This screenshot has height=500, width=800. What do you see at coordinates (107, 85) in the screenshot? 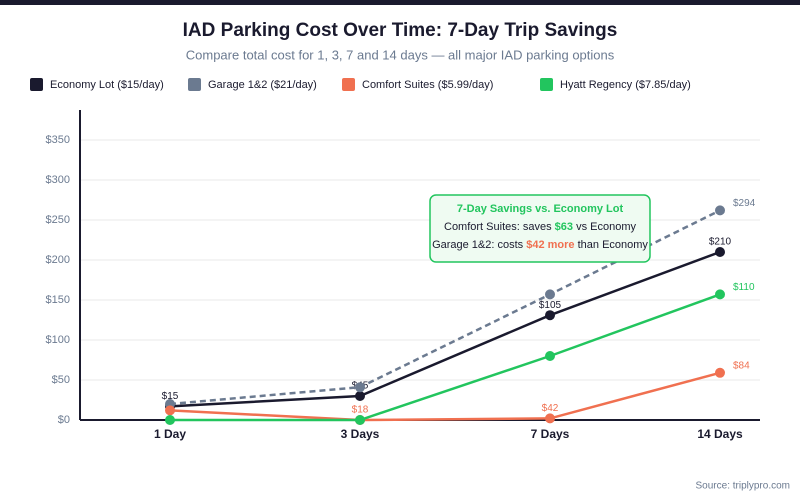
I see `legend-label: Economy Lot ($15/day)` at bounding box center [107, 85].